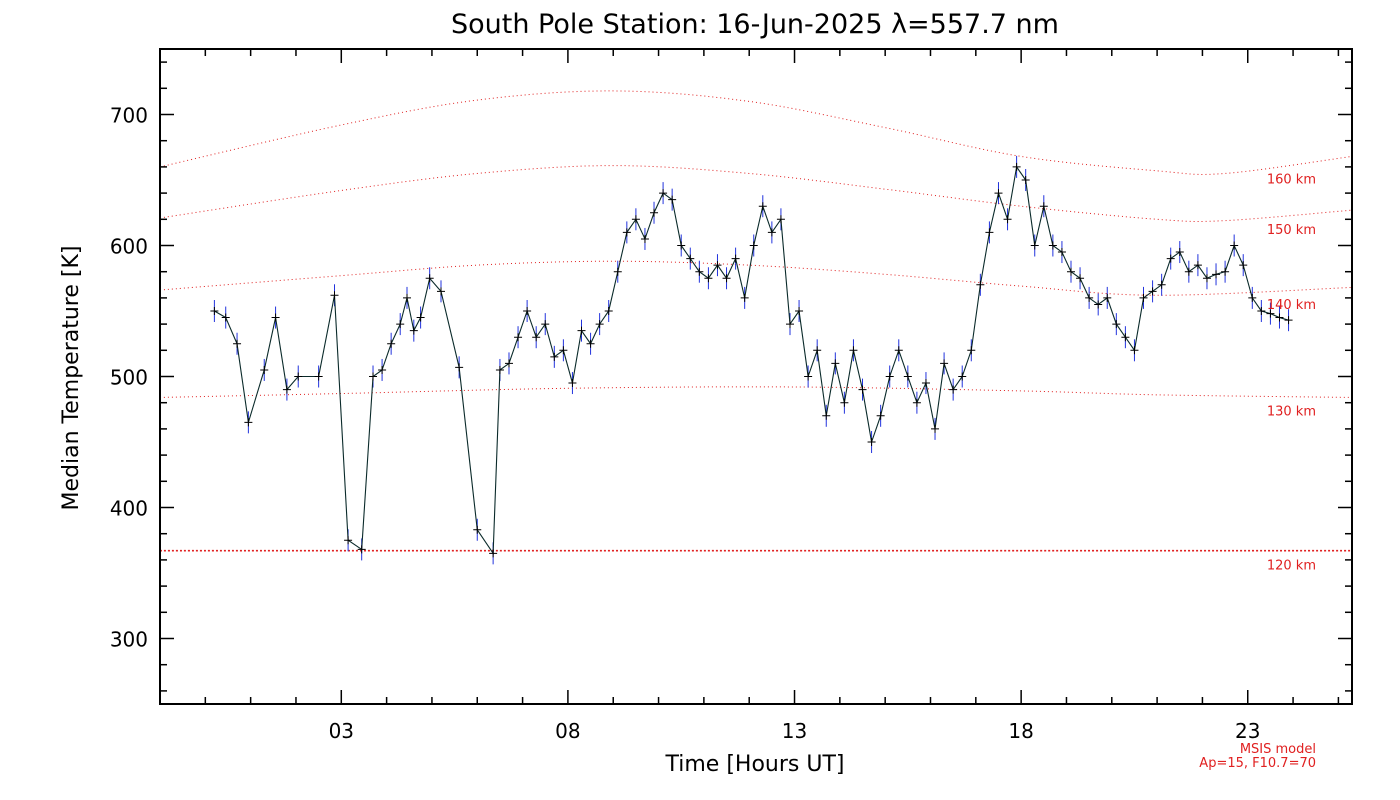  Describe the element at coordinates (1020, 731) in the screenshot. I see `x-tick-label: 18` at that location.